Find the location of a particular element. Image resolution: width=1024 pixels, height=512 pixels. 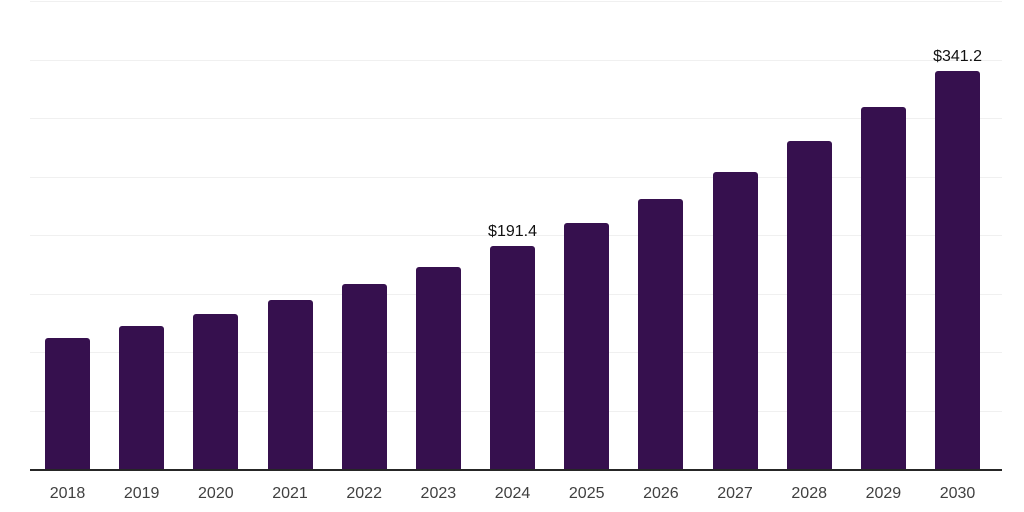

bar-2021 is located at coordinates (290, 384).